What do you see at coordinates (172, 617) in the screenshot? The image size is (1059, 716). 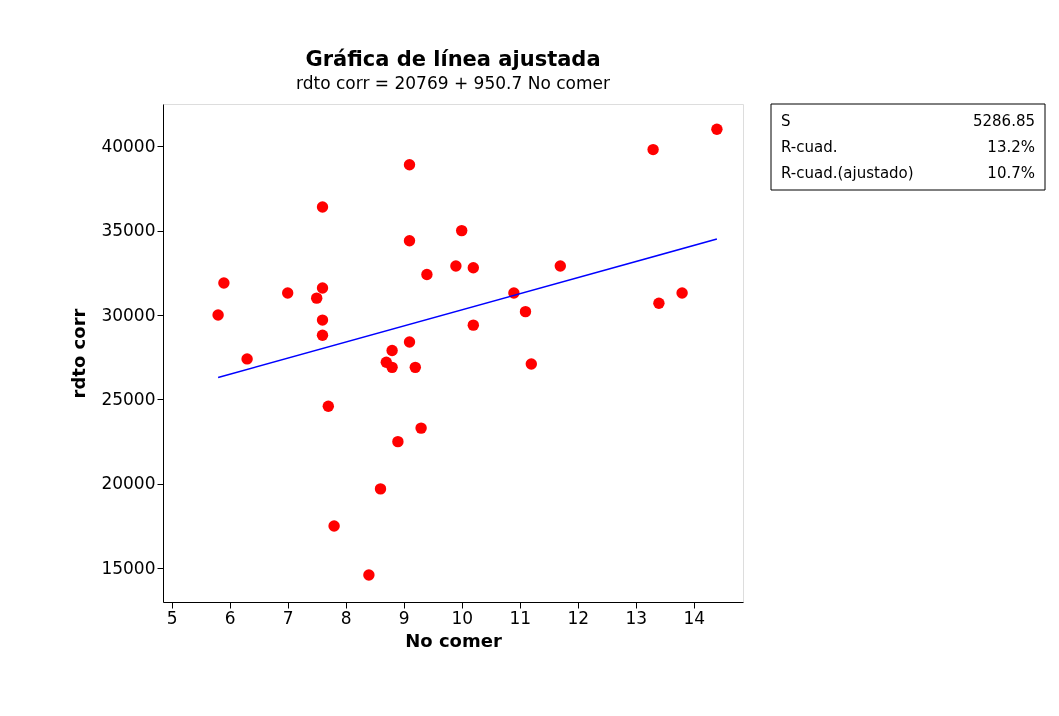 I see `x-tick-label: 5` at bounding box center [172, 617].